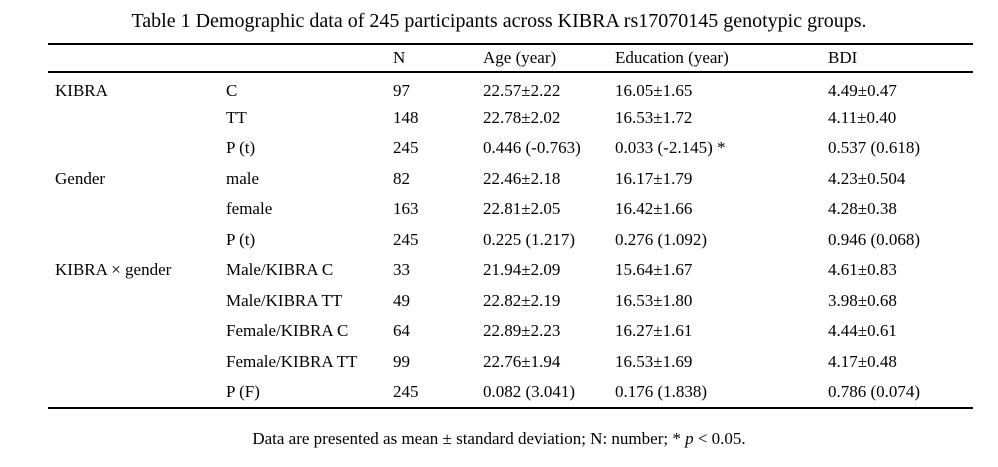  I want to click on footnote-p-symbol: p, so click(689, 438).